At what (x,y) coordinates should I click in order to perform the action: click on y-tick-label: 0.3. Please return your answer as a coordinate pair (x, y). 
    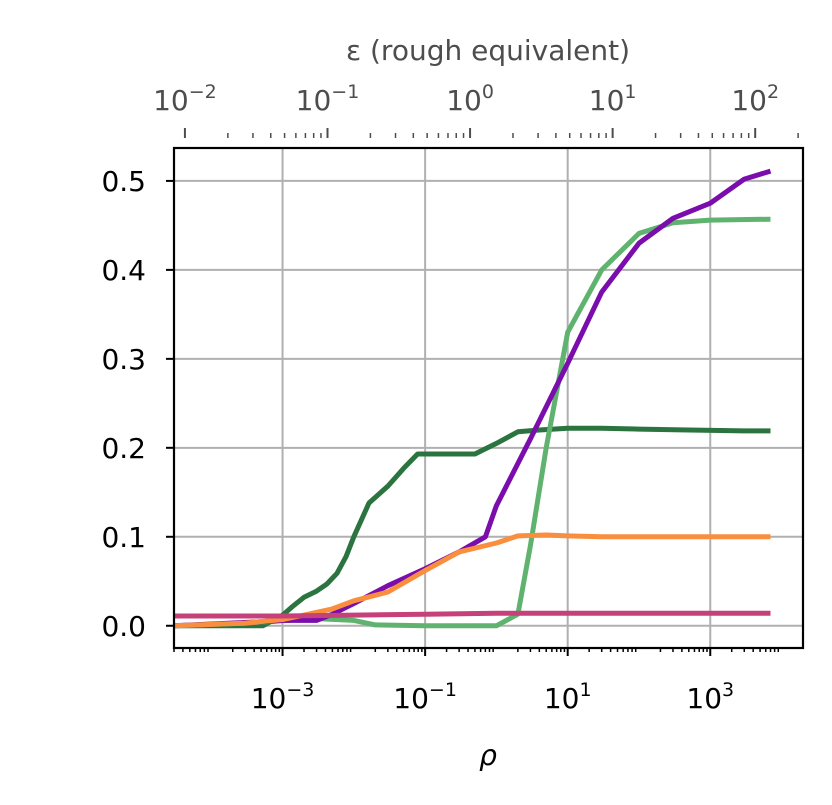
    Looking at the image, I should click on (123, 359).